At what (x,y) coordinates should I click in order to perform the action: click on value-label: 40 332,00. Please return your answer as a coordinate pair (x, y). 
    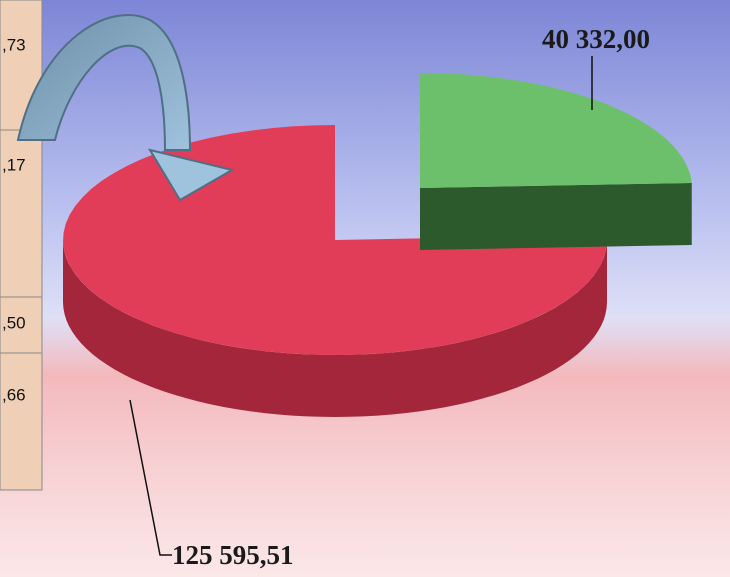
    Looking at the image, I should click on (596, 39).